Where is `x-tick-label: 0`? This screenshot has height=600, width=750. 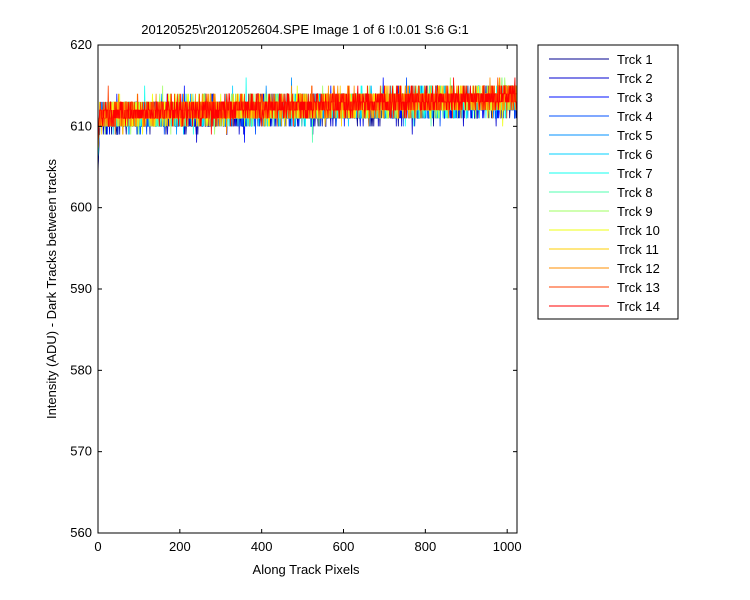
x-tick-label: 0 is located at coordinates (97, 546).